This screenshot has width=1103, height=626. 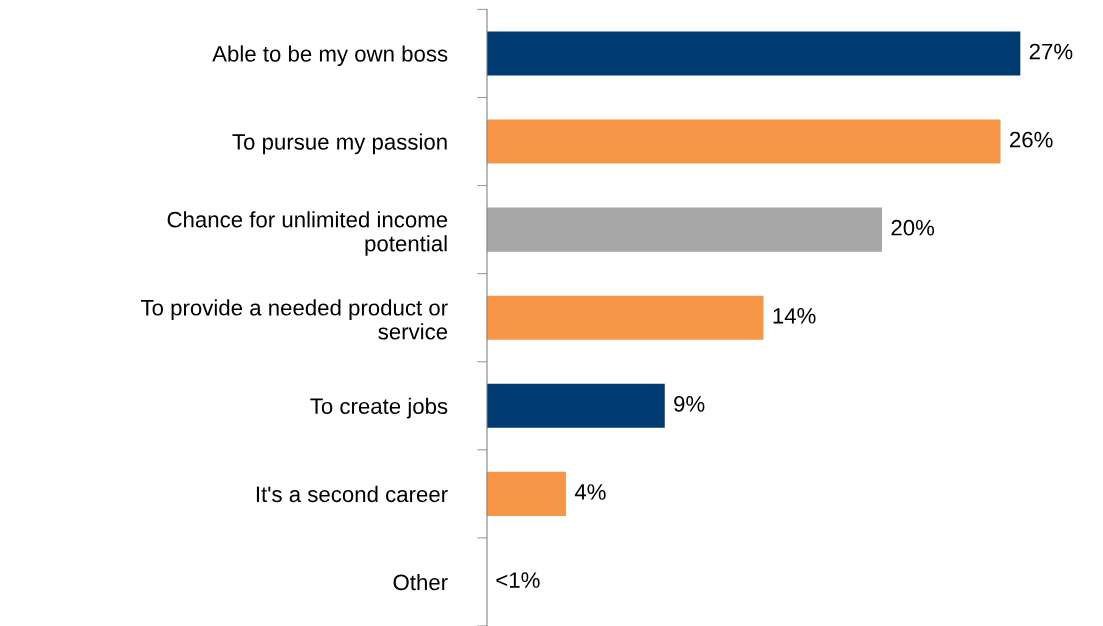 What do you see at coordinates (518, 580) in the screenshot?
I see `data-label: <1%` at bounding box center [518, 580].